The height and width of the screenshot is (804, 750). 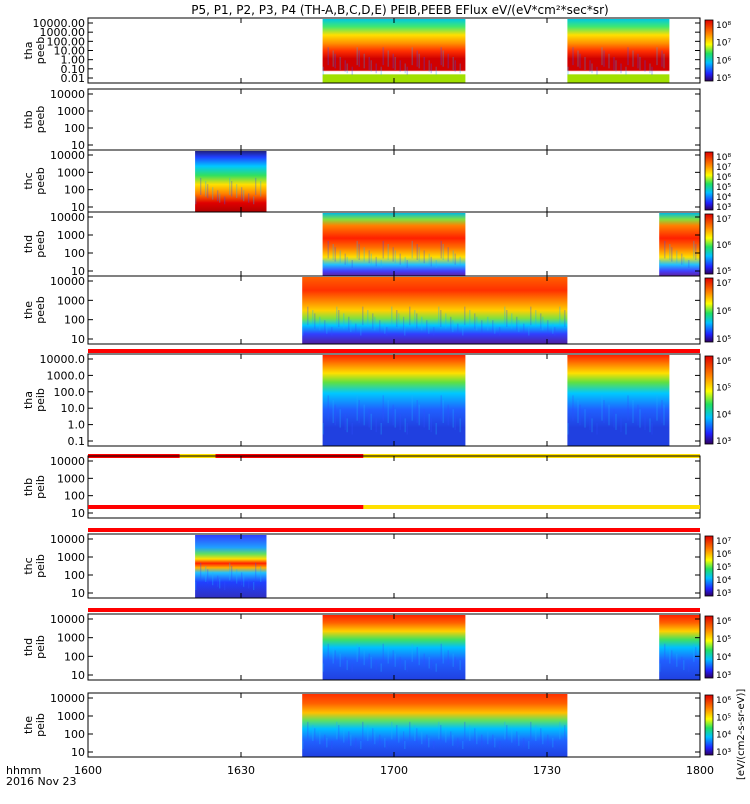 What do you see at coordinates (78, 271) in the screenshot?
I see `y-tick-label: 10` at bounding box center [78, 271].